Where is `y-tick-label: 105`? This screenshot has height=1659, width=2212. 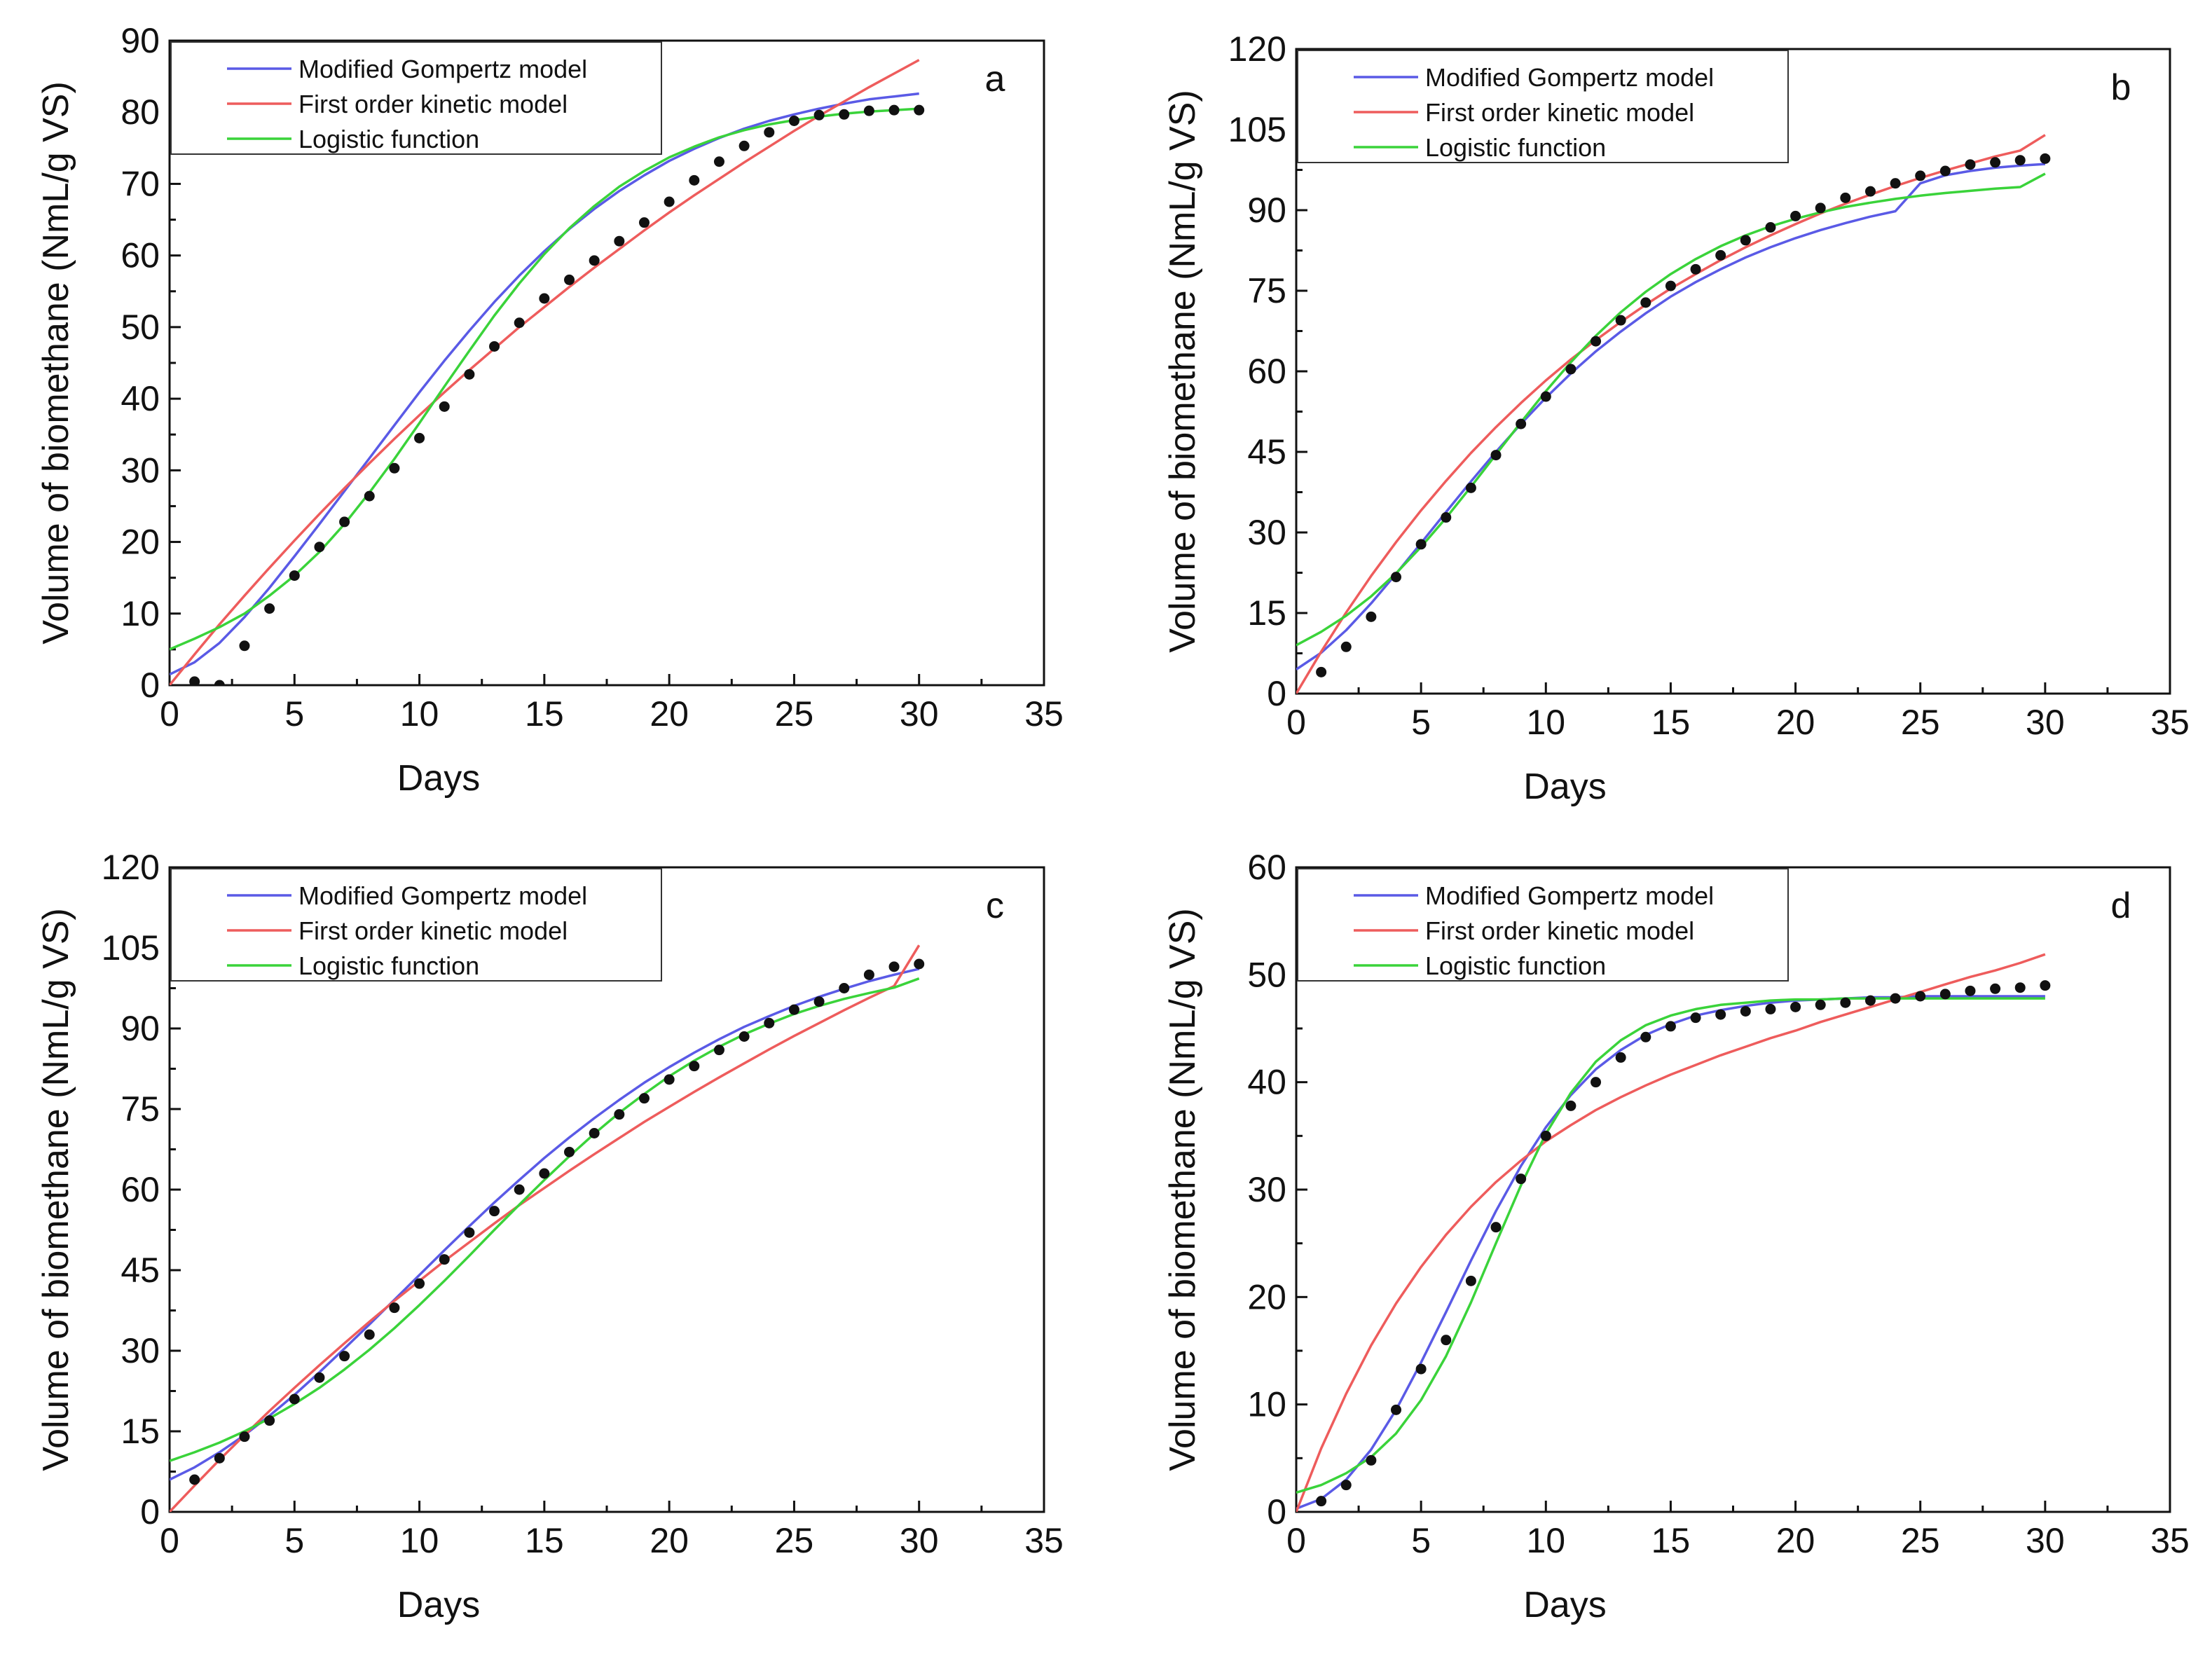
y-tick-label: 105 is located at coordinates (131, 948).